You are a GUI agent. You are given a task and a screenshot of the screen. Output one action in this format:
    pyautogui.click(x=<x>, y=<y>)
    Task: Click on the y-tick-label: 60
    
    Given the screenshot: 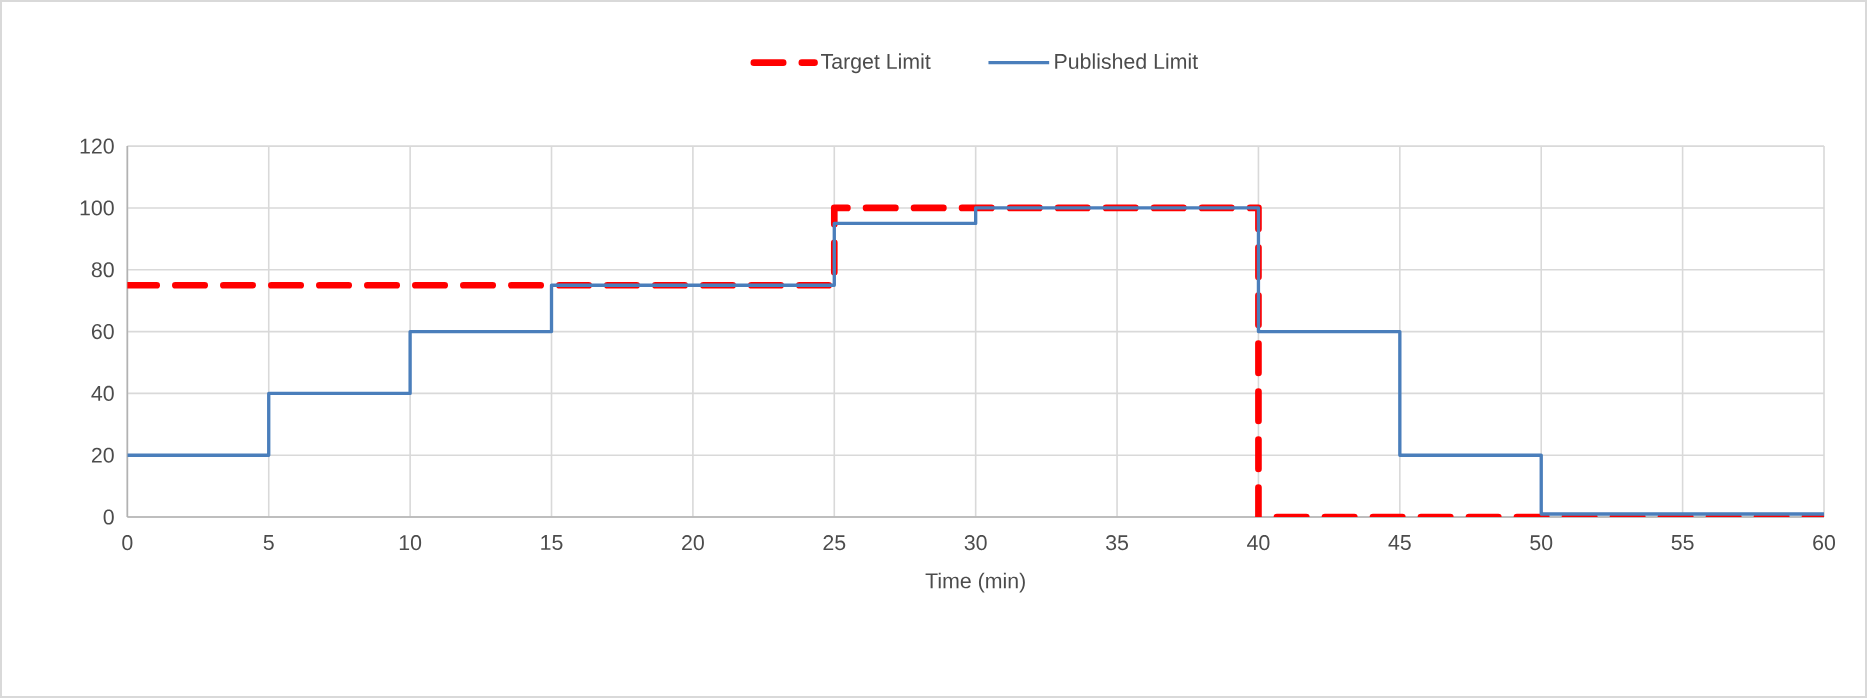 What is the action you would take?
    pyautogui.click(x=102, y=332)
    